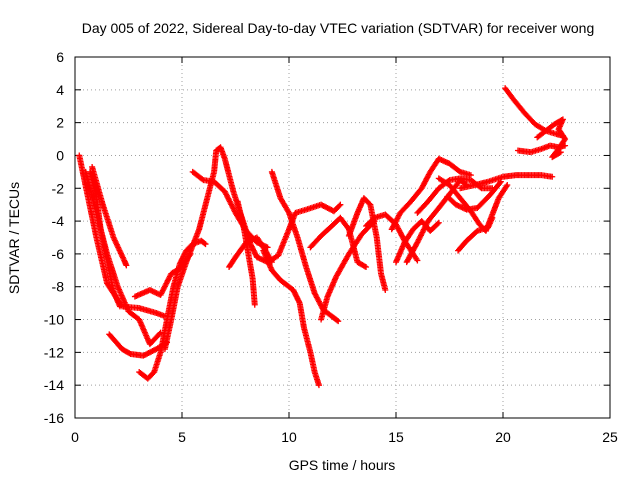  I want to click on y-tick-label: 4, so click(60, 90).